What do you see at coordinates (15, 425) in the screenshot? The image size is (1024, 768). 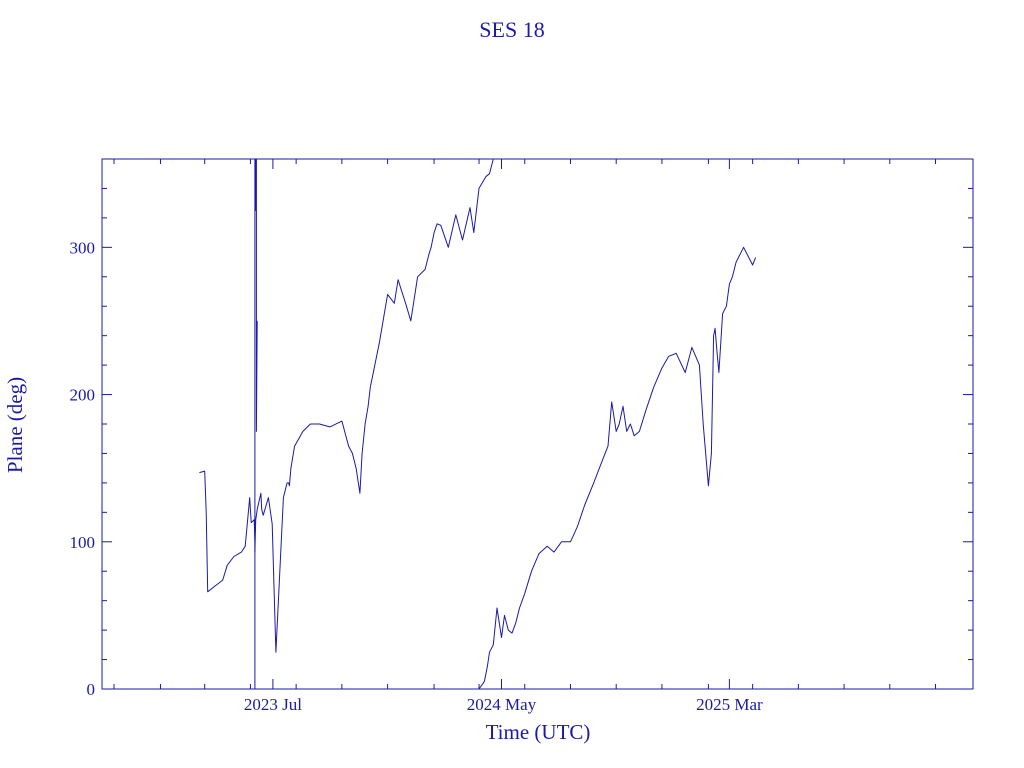 I see `y-axis-label: Plane (deg)` at bounding box center [15, 425].